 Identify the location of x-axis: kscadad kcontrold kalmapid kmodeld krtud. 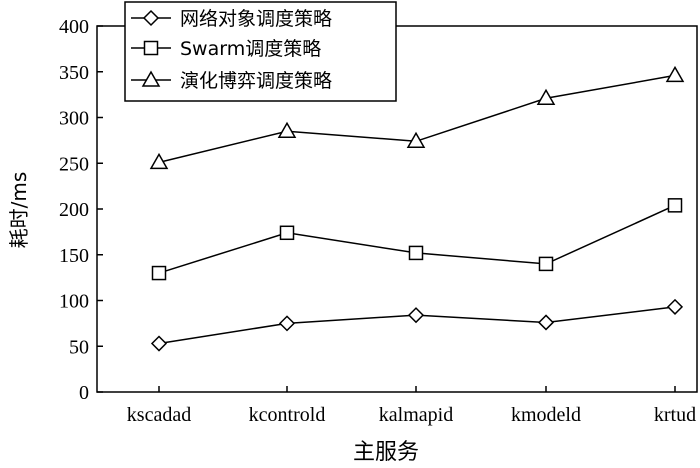
(411, 406).